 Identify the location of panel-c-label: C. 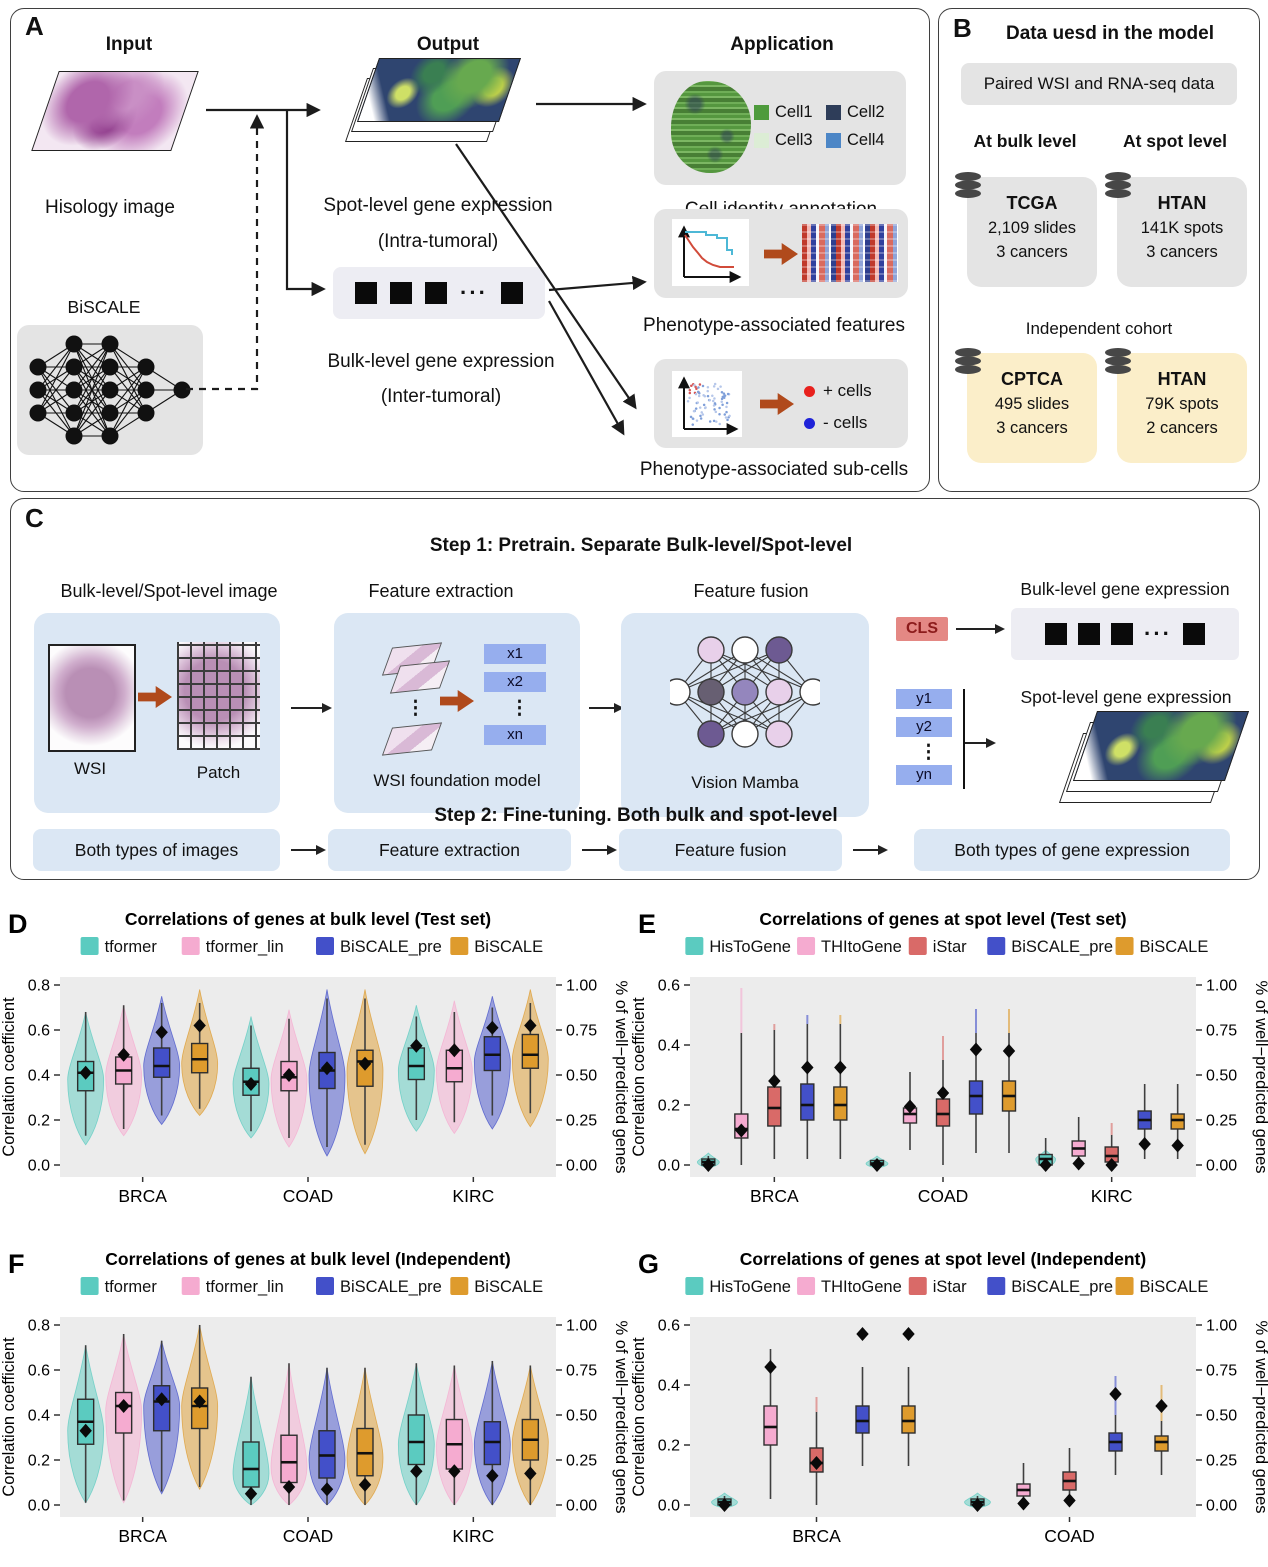
(34, 518).